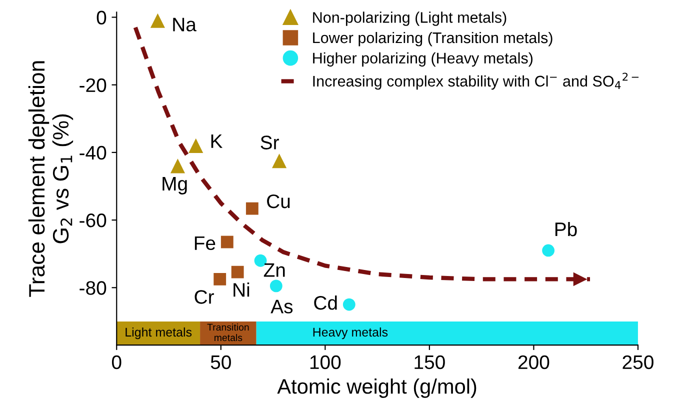 The height and width of the screenshot is (406, 686). I want to click on y-tick-label: -40, so click(93, 153).